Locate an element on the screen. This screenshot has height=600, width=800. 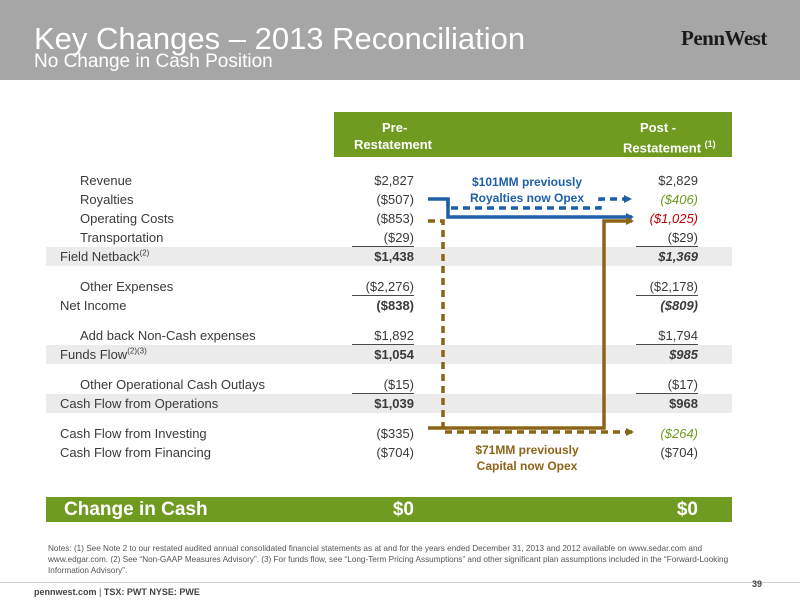
blue-arrow-solid is located at coordinates (531, 209).